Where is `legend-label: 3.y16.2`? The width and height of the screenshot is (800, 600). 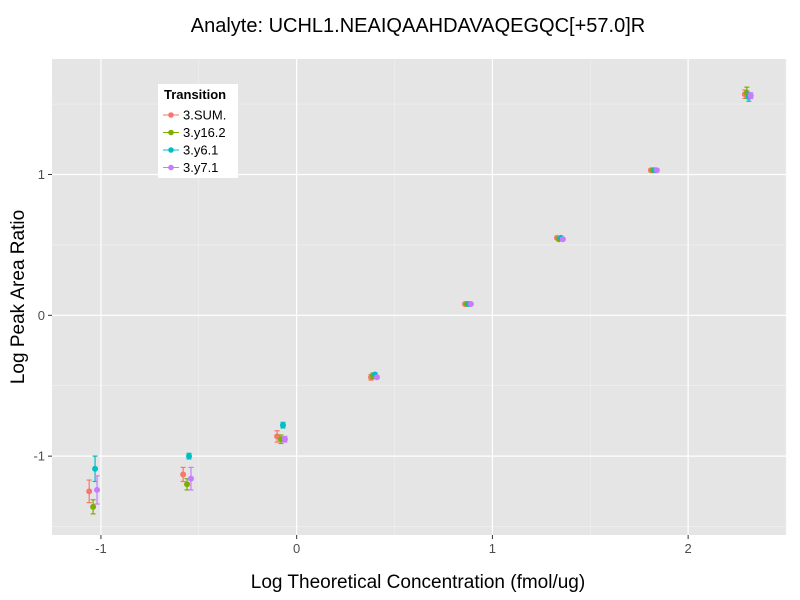 legend-label: 3.y16.2 is located at coordinates (204, 132).